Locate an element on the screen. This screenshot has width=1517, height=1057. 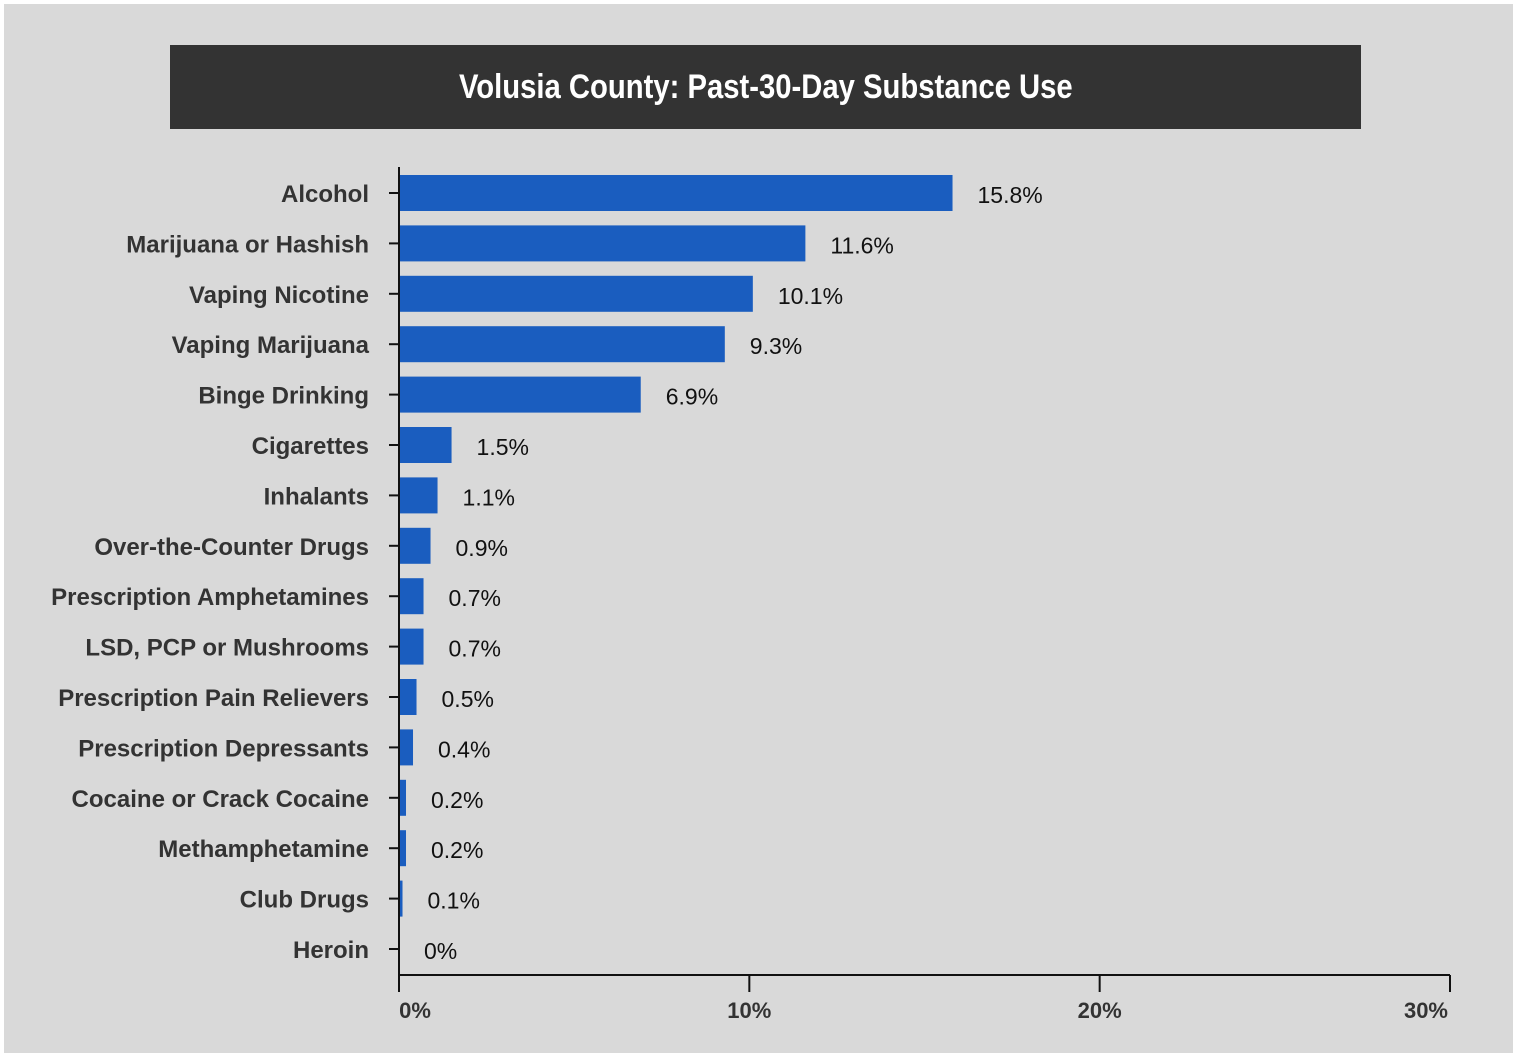
category-label: Club Drugs is located at coordinates (304, 900).